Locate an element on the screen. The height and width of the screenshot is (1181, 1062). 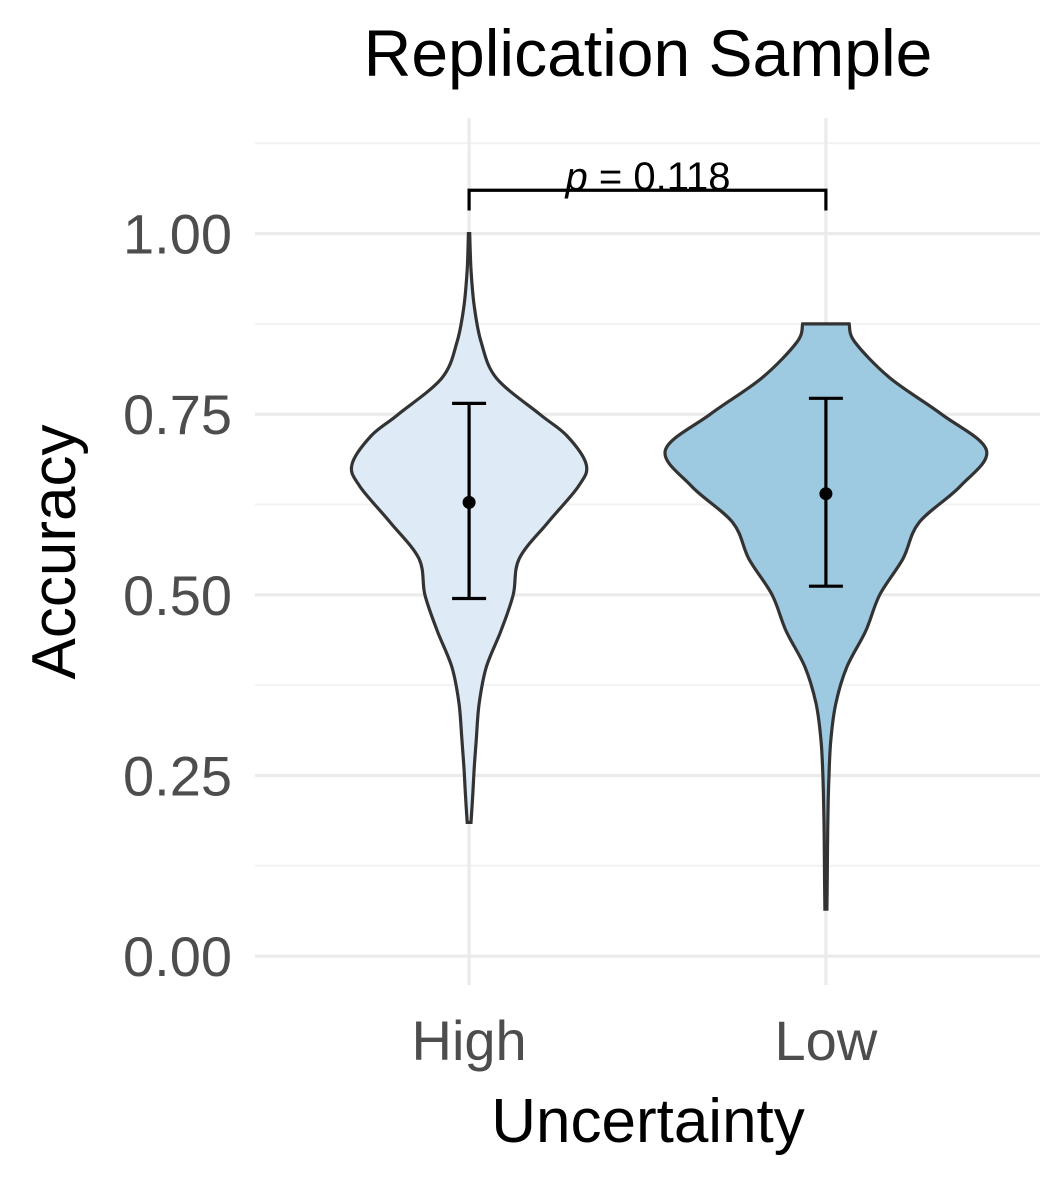
comparison-bracket is located at coordinates (647, 199).